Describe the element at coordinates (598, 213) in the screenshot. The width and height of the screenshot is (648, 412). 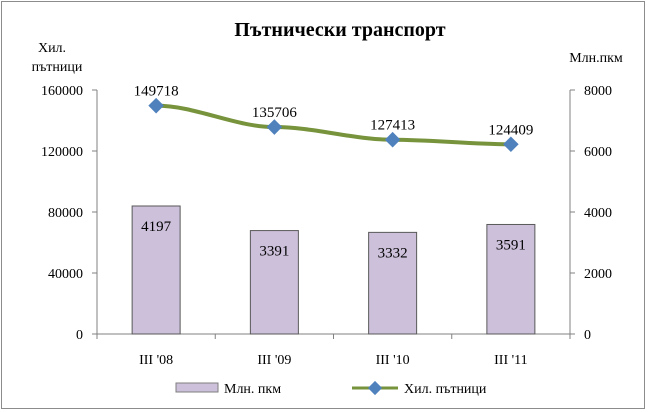
I see `right-tick-label: 4000` at that location.